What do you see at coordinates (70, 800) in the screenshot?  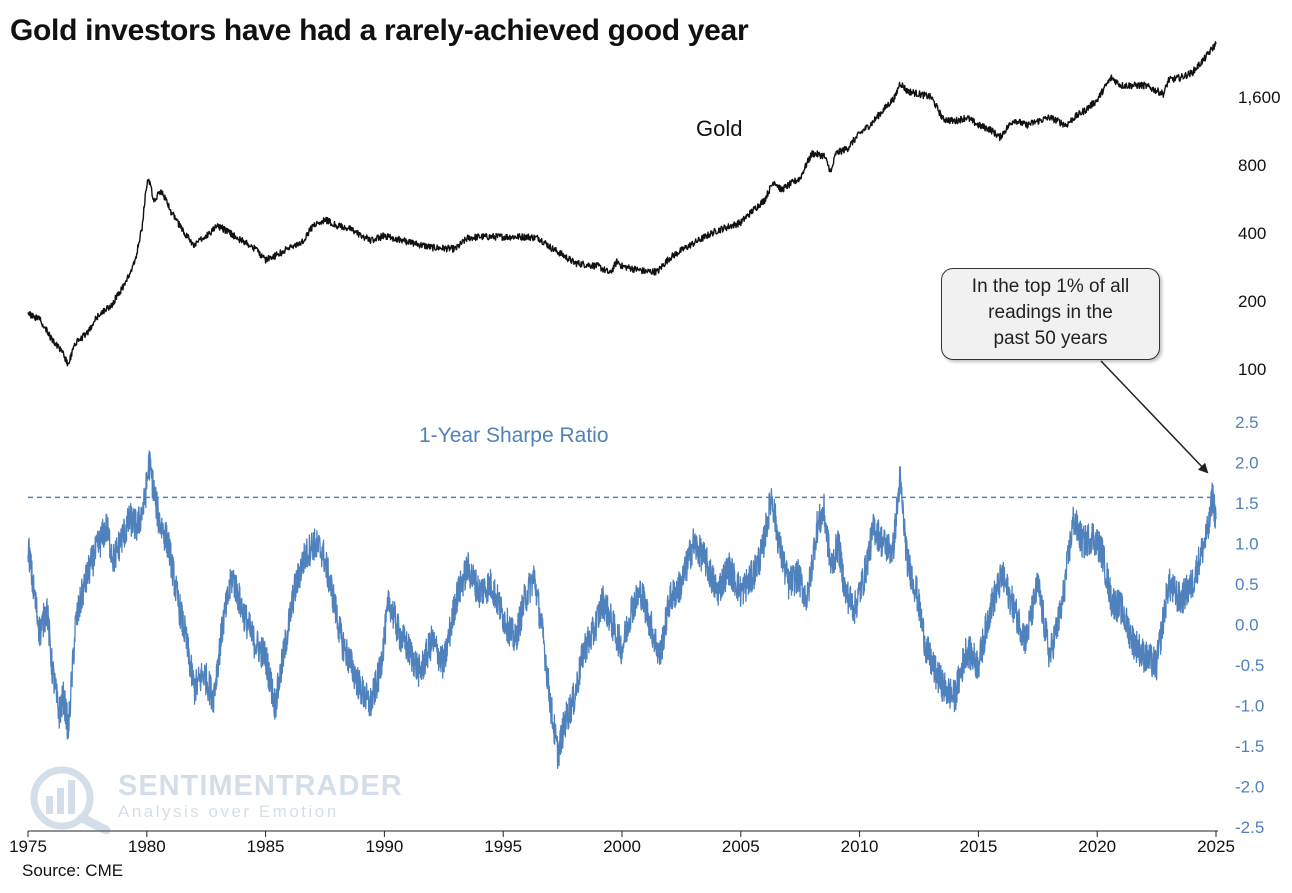 I see `watermark-logo-icon` at bounding box center [70, 800].